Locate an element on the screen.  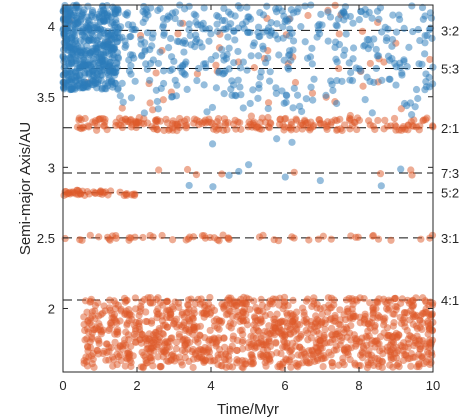
resonance-label: 5:2 is located at coordinates (450, 193).